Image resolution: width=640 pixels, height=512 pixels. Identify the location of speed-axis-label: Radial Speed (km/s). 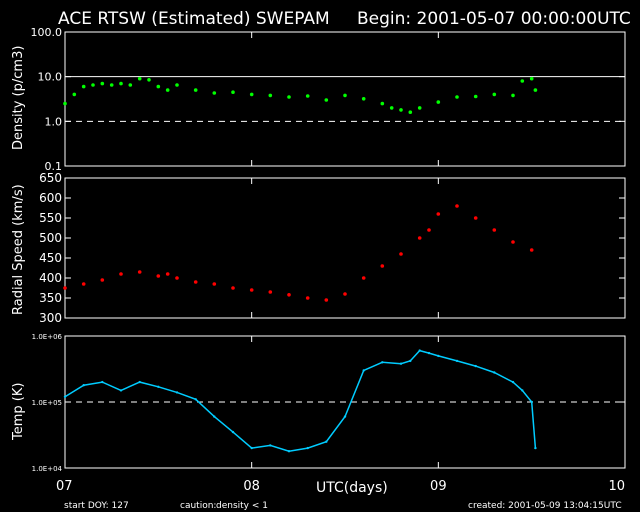
(18, 249).